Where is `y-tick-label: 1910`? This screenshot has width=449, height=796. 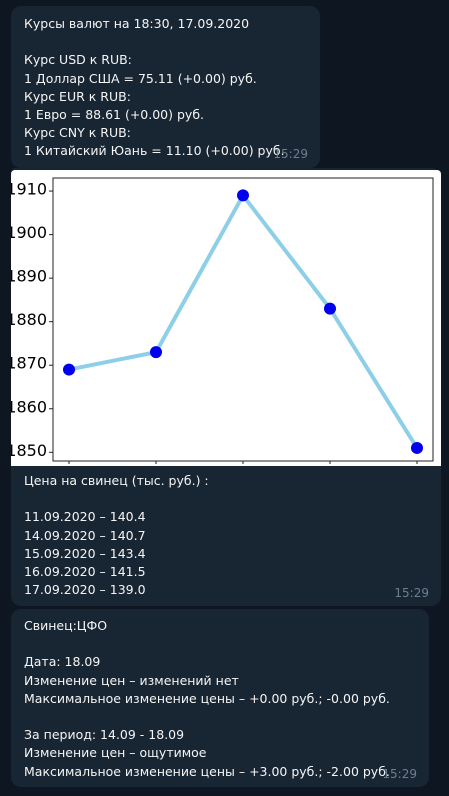
y-tick-label: 1910 is located at coordinates (29, 189).